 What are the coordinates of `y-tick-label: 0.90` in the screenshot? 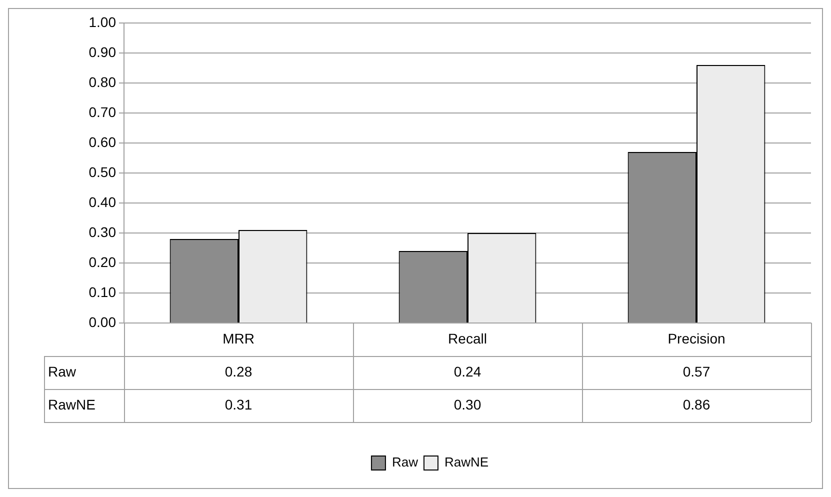 It's located at (102, 52).